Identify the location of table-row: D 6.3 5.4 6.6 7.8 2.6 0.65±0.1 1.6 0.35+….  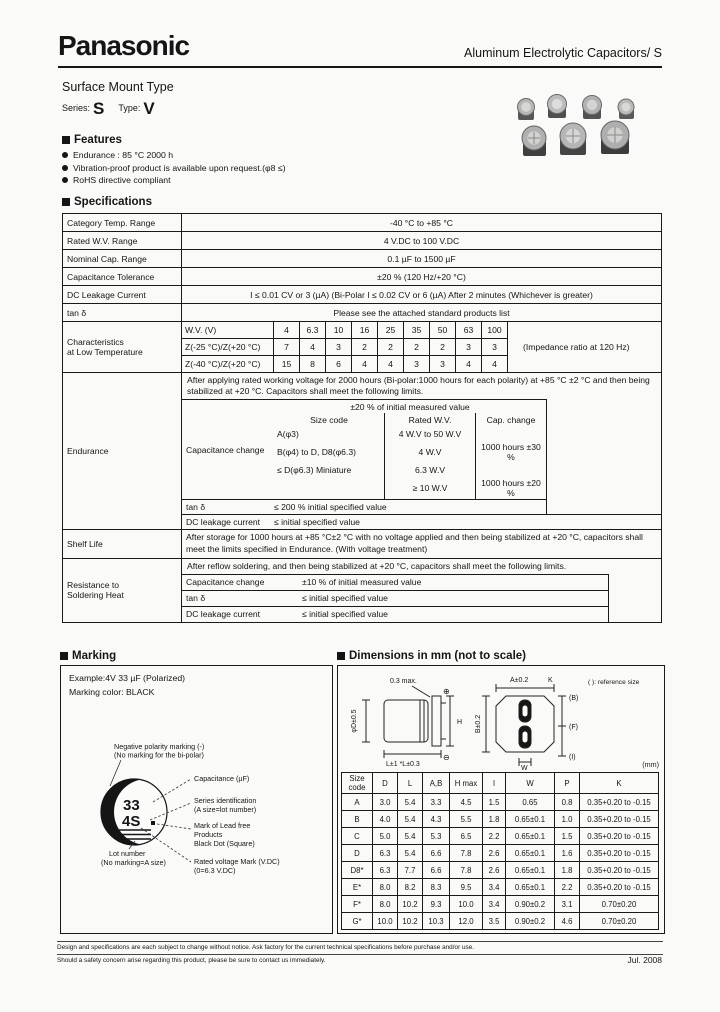
(500, 853).